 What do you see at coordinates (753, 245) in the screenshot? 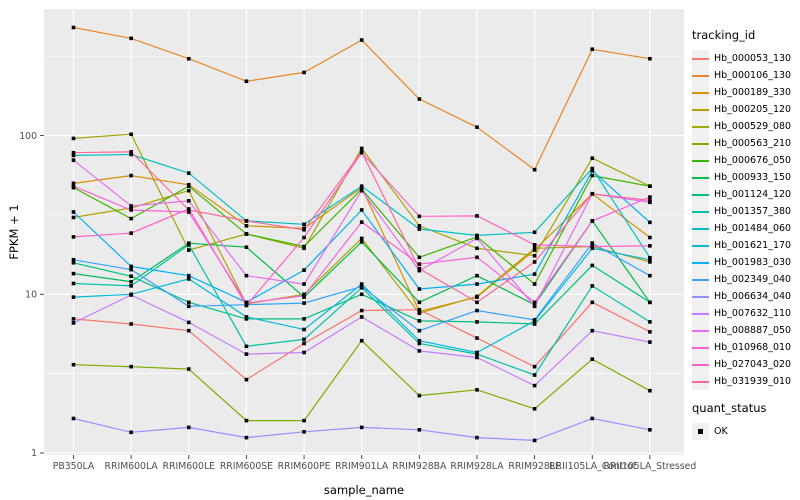
I see `legend-item-label: Hb_001621_170` at bounding box center [753, 245].